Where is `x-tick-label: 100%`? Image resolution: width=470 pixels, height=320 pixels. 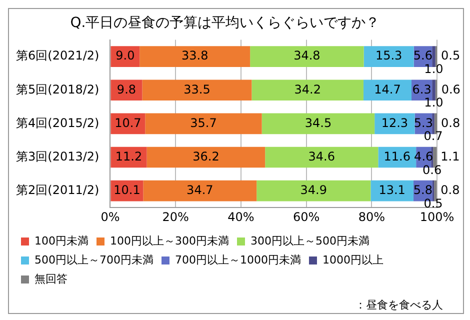
x-tick-label: 100% is located at coordinates (437, 217).